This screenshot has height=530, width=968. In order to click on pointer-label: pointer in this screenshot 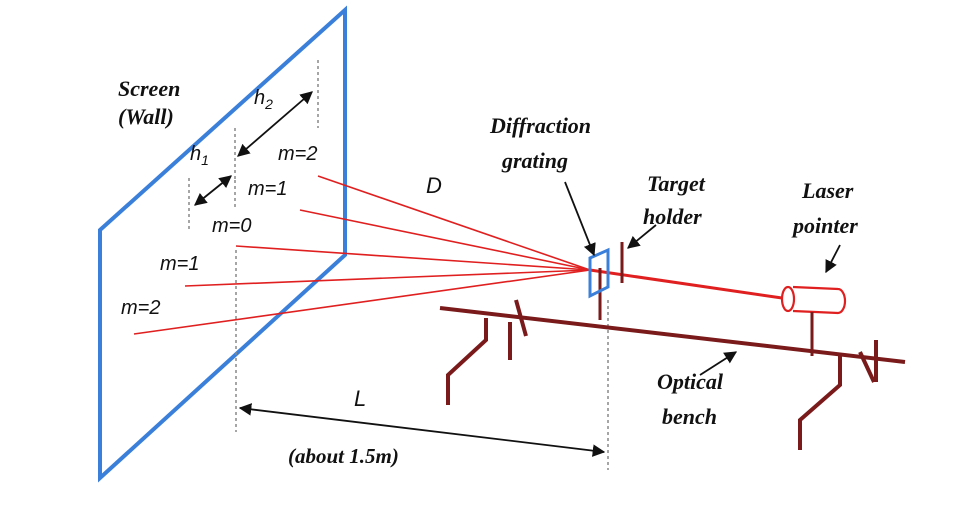, I will do `click(824, 225)`.